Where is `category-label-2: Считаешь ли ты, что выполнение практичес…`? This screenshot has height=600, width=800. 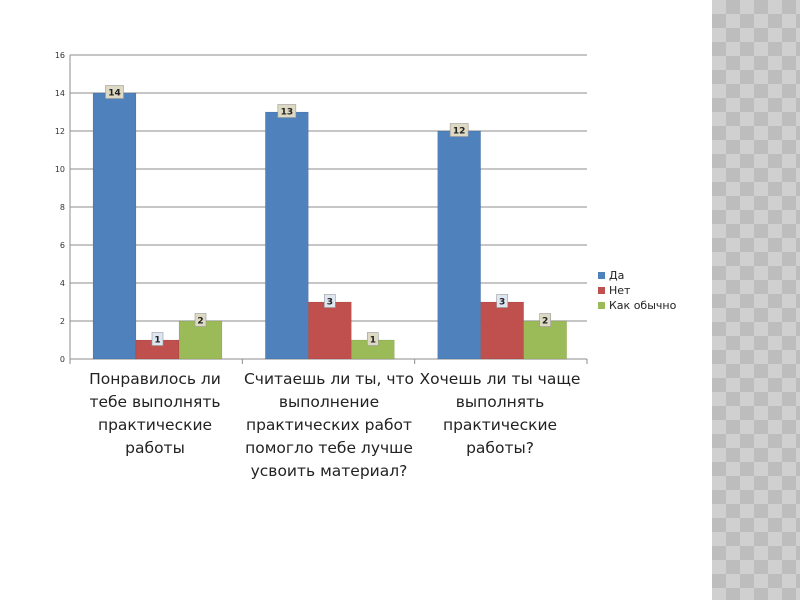 category-label-2: Считаешь ли ты, что выполнение практичес… is located at coordinates (329, 425).